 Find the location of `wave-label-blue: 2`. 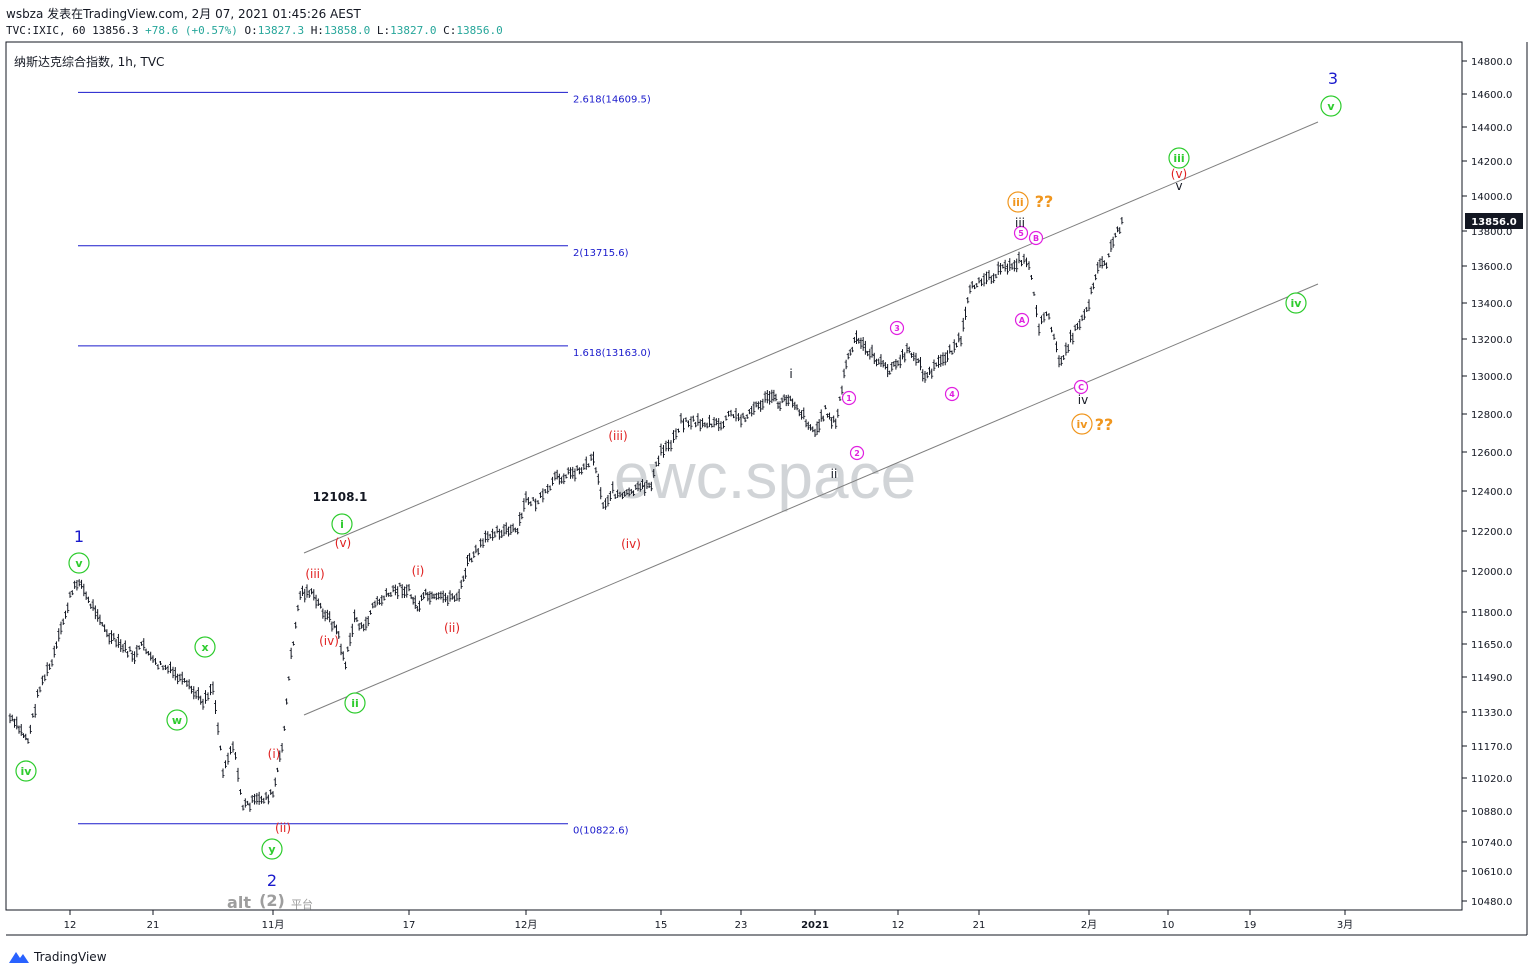

wave-label-blue: 2 is located at coordinates (272, 880).